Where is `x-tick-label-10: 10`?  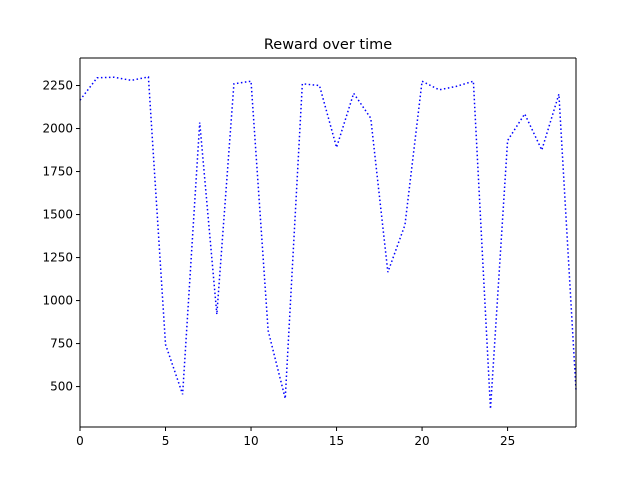
x-tick-label-10: 10 is located at coordinates (250, 441).